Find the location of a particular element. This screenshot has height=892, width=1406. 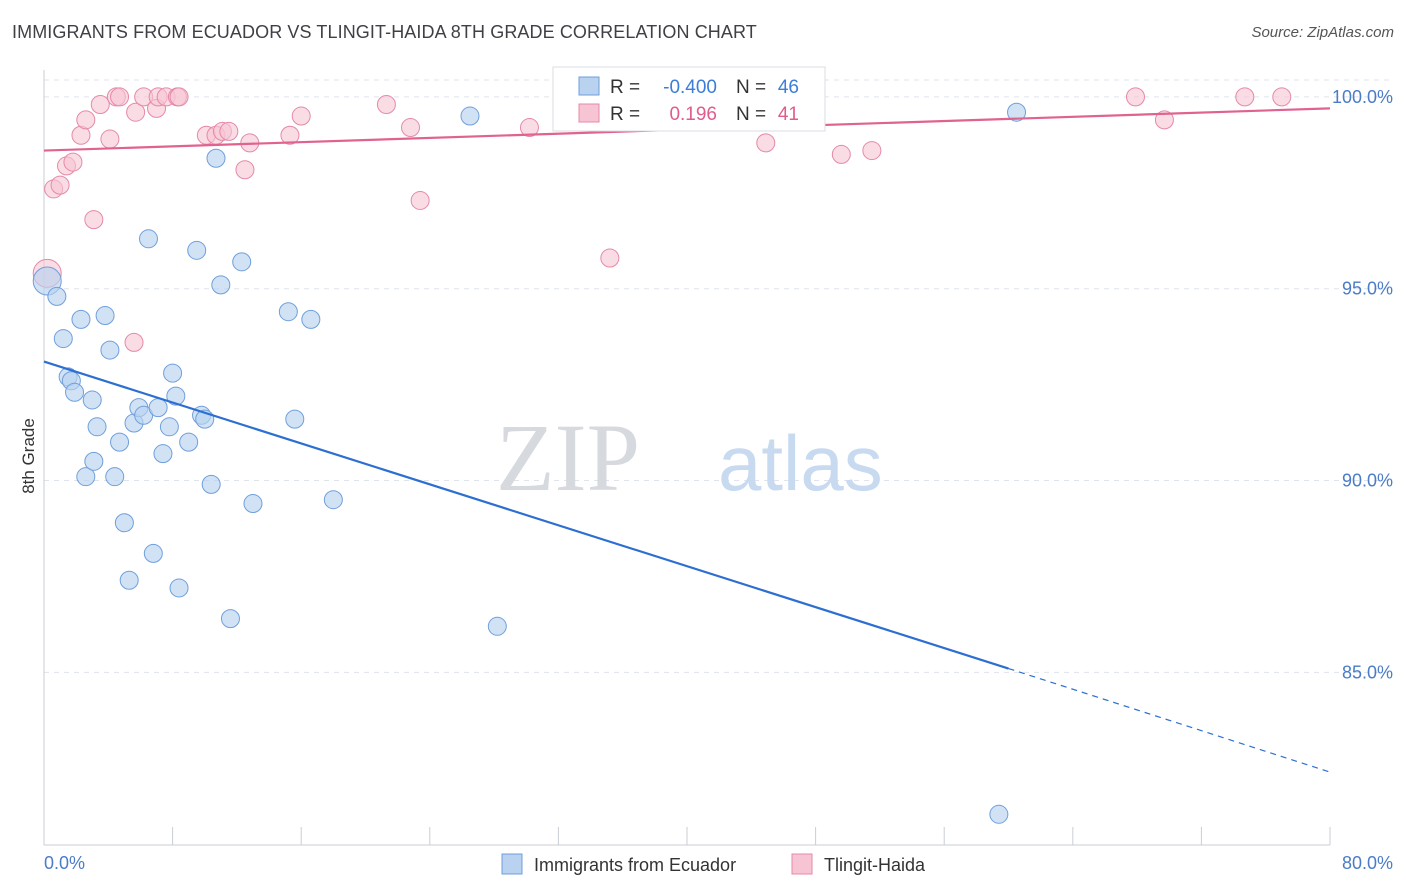

x-tick-label-max: 80.0% is located at coordinates (1367, 863).